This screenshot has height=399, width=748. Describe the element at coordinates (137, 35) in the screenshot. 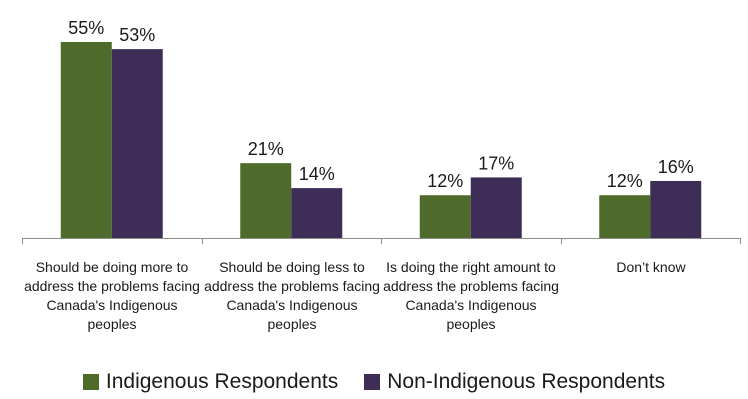

I see `data-label: 53%` at that location.